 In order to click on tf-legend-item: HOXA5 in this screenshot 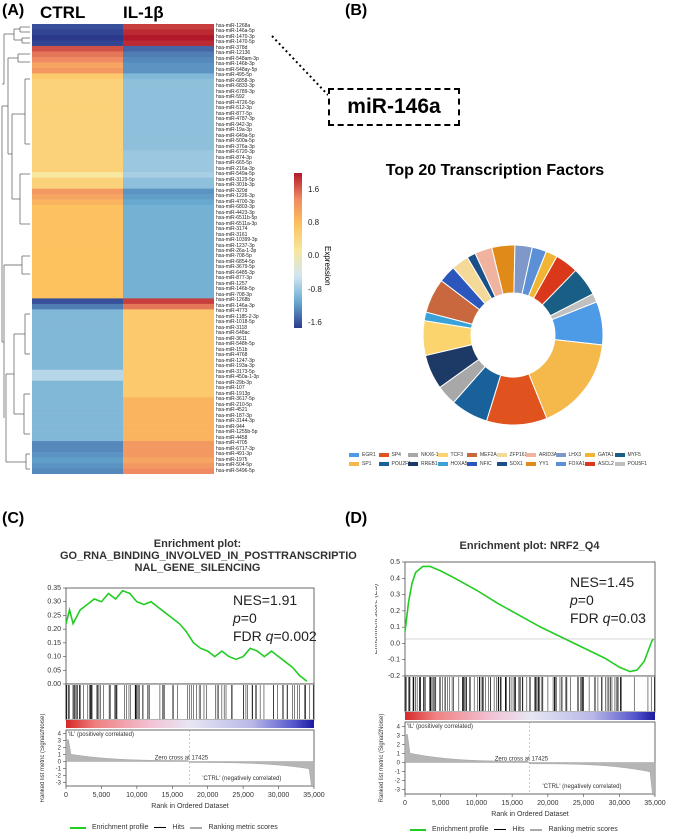, I will do `click(452, 464)`.